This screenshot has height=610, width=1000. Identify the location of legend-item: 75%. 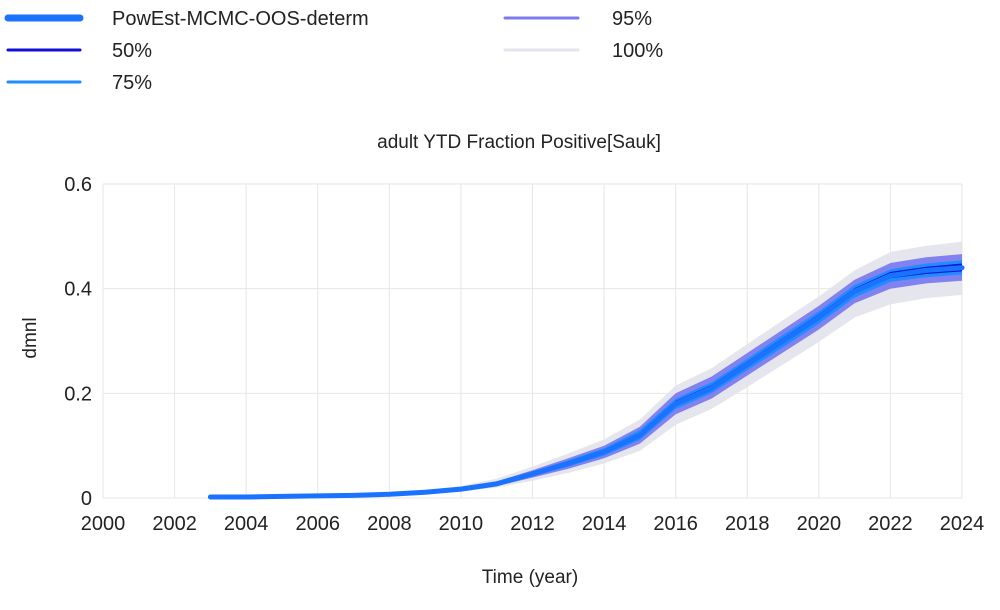
(79, 83).